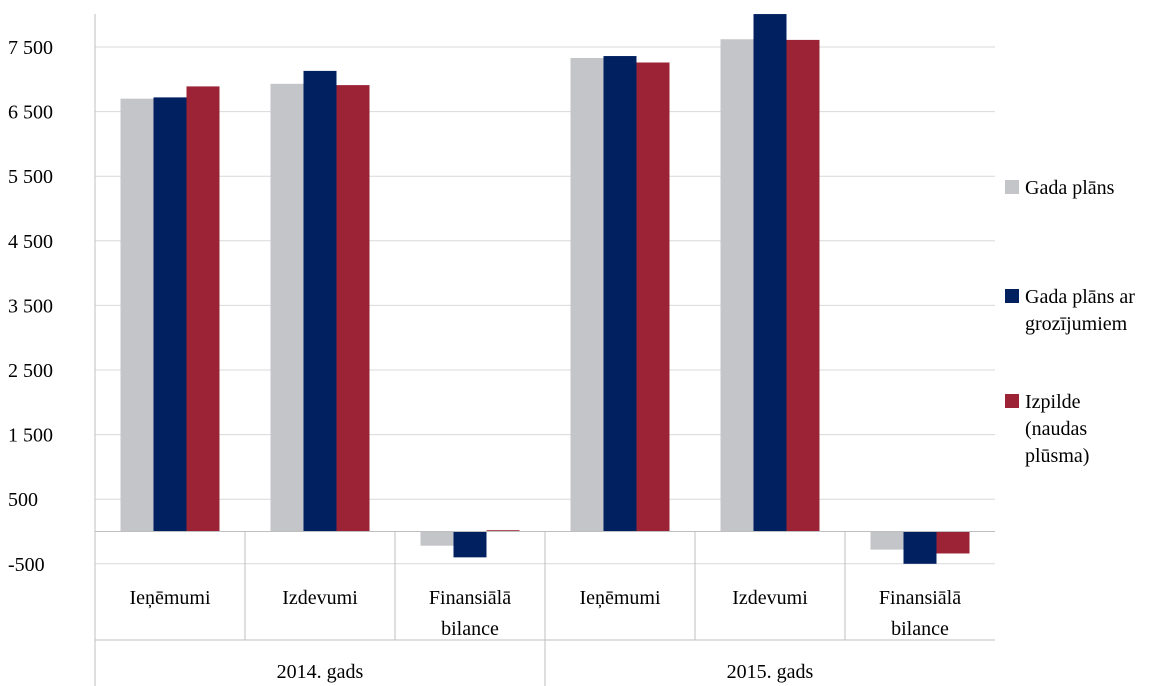  I want to click on y-tick-label: 5 500, so click(30, 177).